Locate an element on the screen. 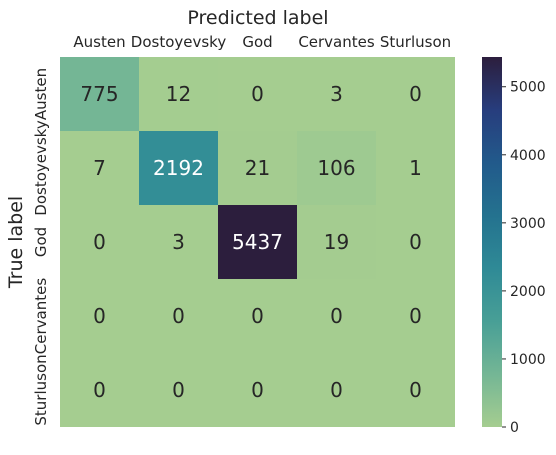  colorbar-ticks: 0 1000 2000 3000 4000 5000 is located at coordinates (524, 258).